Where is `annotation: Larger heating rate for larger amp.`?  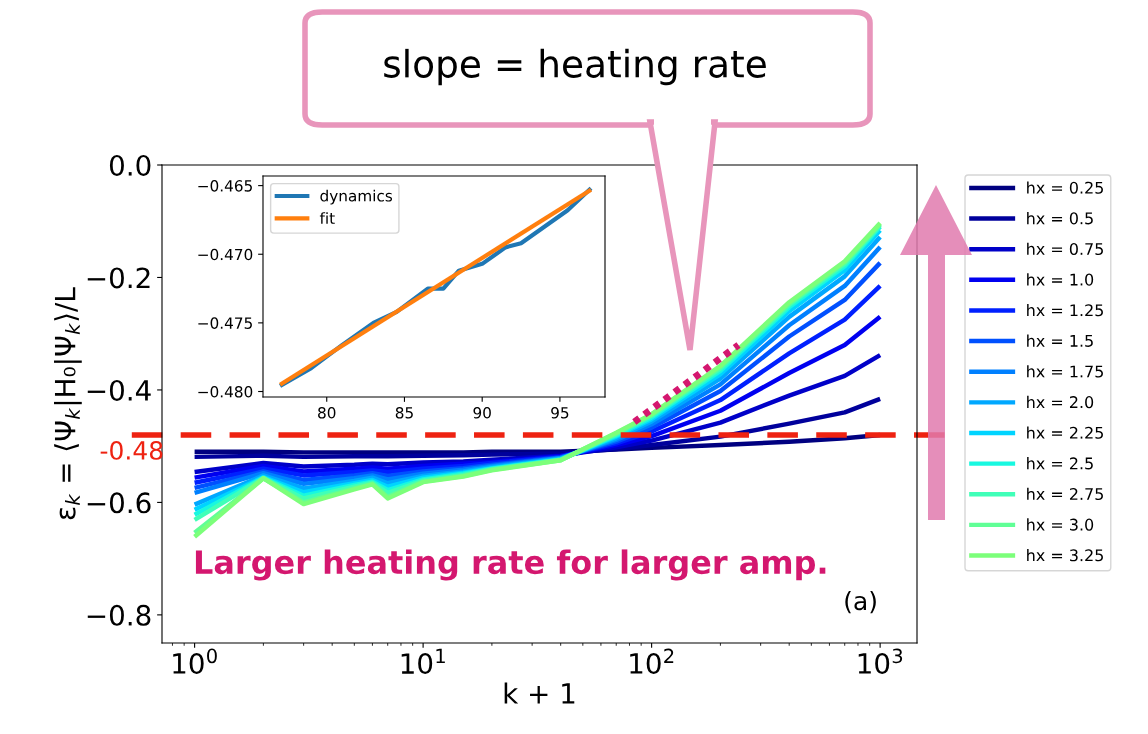 annotation: Larger heating rate for larger amp. is located at coordinates (510, 565).